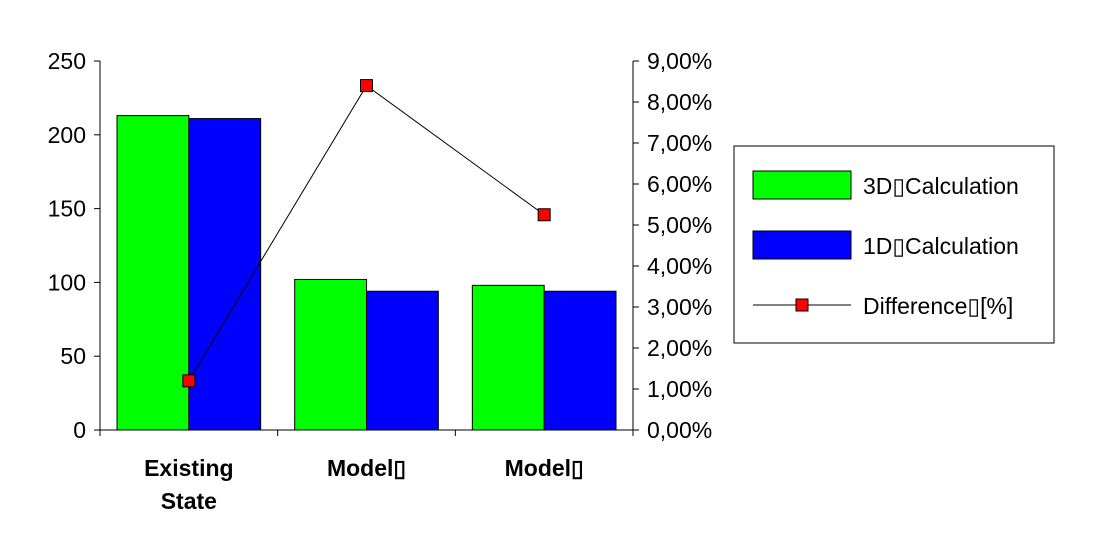 Image resolution: width=1094 pixels, height=545 pixels. Describe the element at coordinates (79, 430) in the screenshot. I see `left-tick-label: 0` at that location.